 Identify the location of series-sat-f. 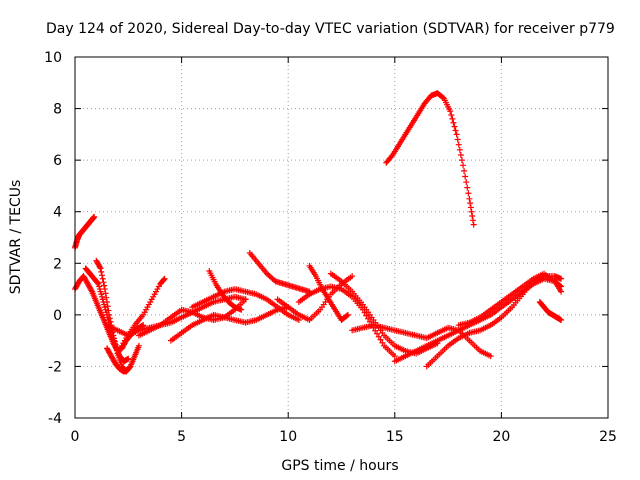
(141, 316).